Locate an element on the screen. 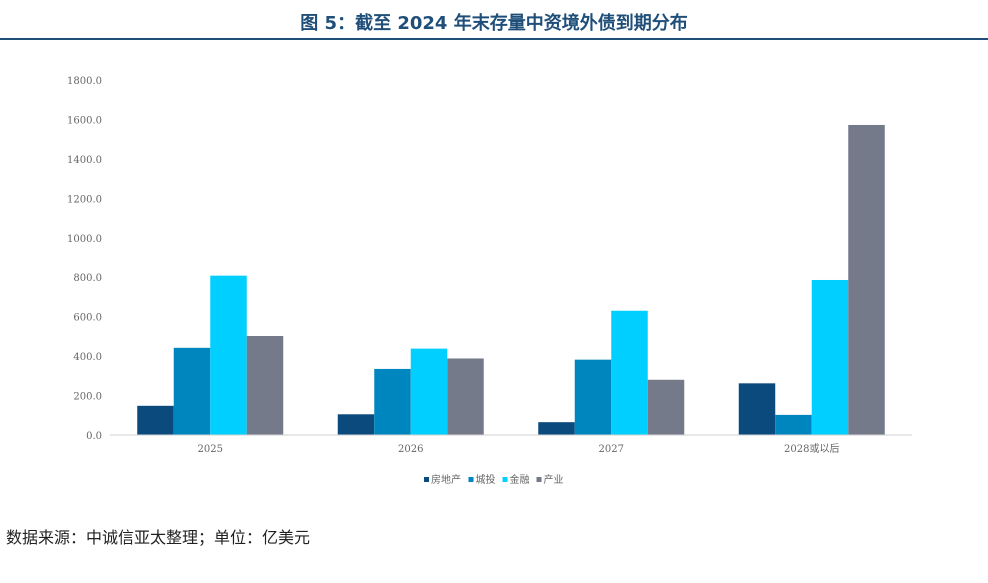 Image resolution: width=988 pixels, height=583 pixels. x-tick-label: 2025 is located at coordinates (210, 449).